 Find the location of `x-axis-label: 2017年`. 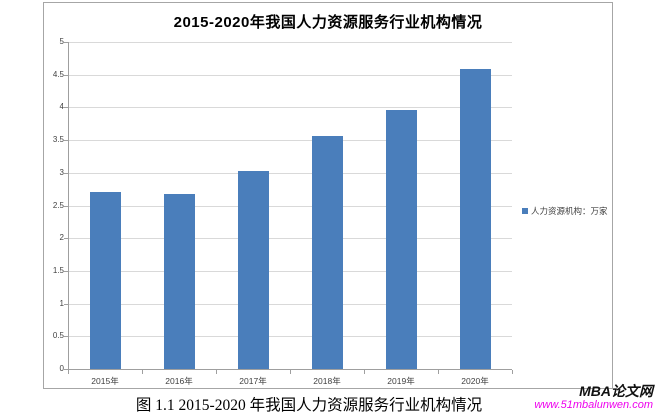

x-axis-label: 2017年 is located at coordinates (253, 381).